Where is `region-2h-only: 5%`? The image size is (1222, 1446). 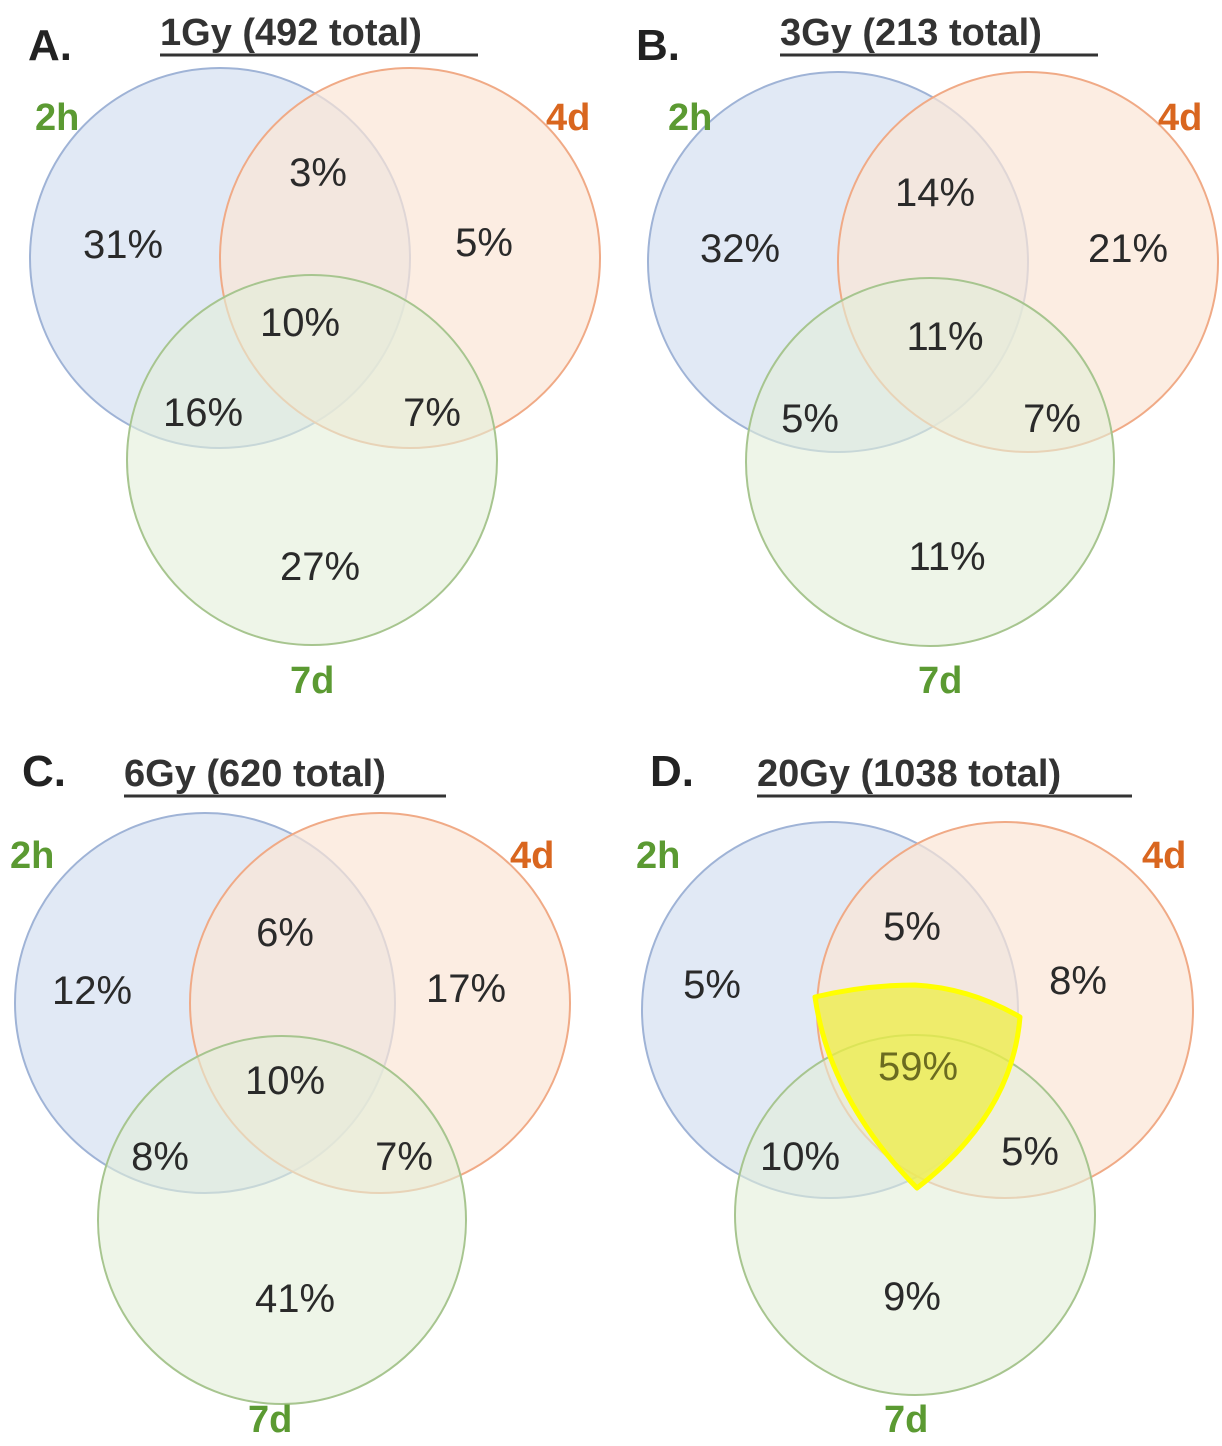
region-2h-only: 5% is located at coordinates (712, 985).